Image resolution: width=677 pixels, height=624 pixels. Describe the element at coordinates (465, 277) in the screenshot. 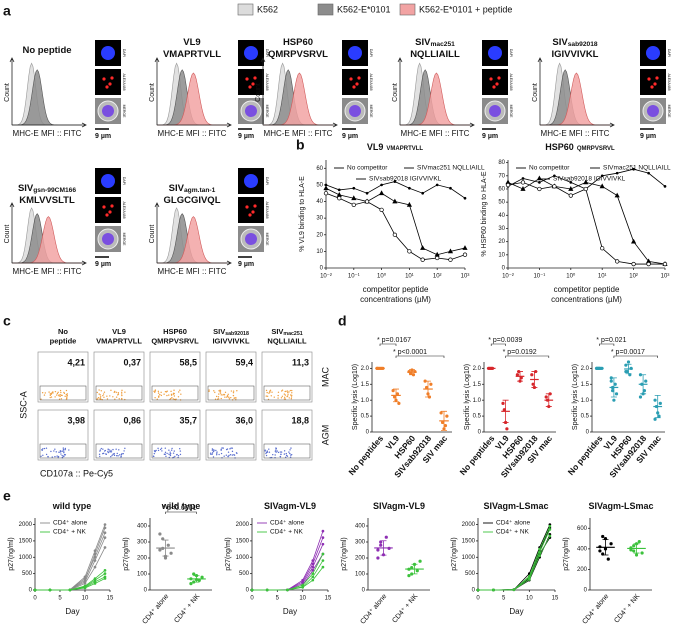

I see `label: 10³` at that location.